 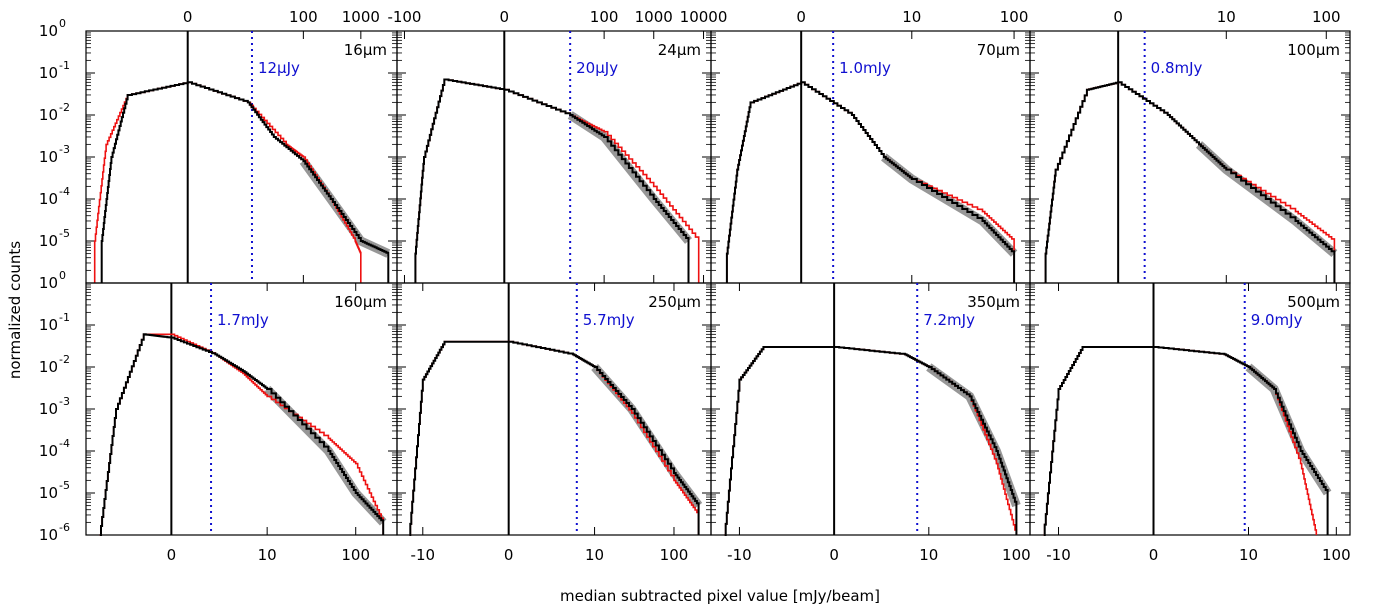 What do you see at coordinates (1277, 320) in the screenshot?
I see `sensitivity-label: 9.0mJy` at bounding box center [1277, 320].